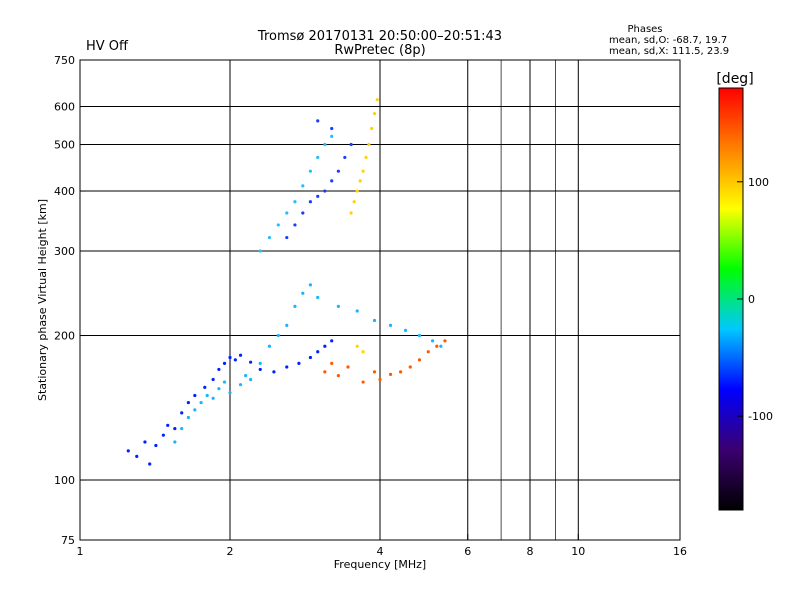  Describe the element at coordinates (64, 191) in the screenshot. I see `y-tick-label: 400` at that location.